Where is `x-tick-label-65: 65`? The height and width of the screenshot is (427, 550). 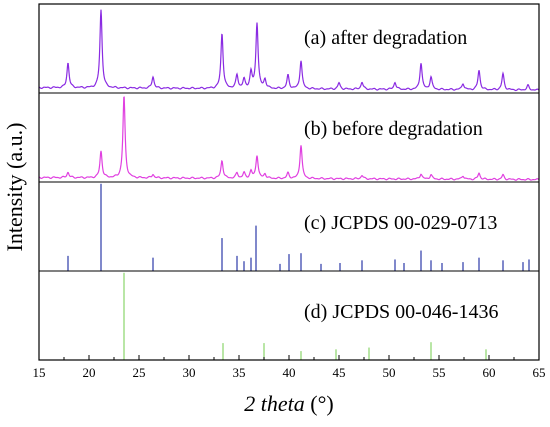
x-tick-label-65: 65 is located at coordinates (539, 372).